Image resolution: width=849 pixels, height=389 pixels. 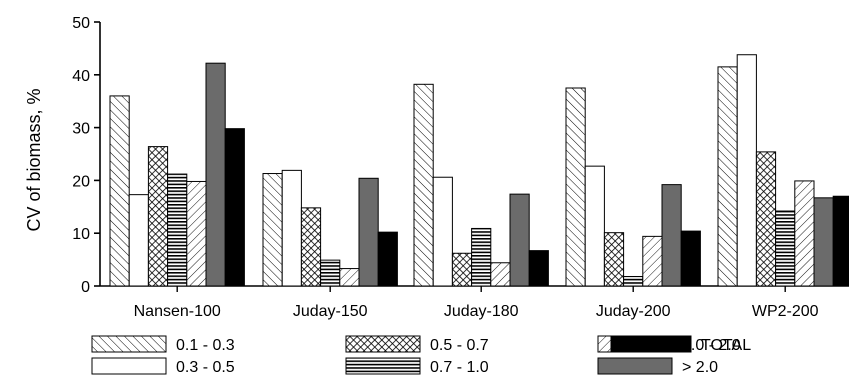 I want to click on y-tick-label: 0, so click(x=85, y=287).